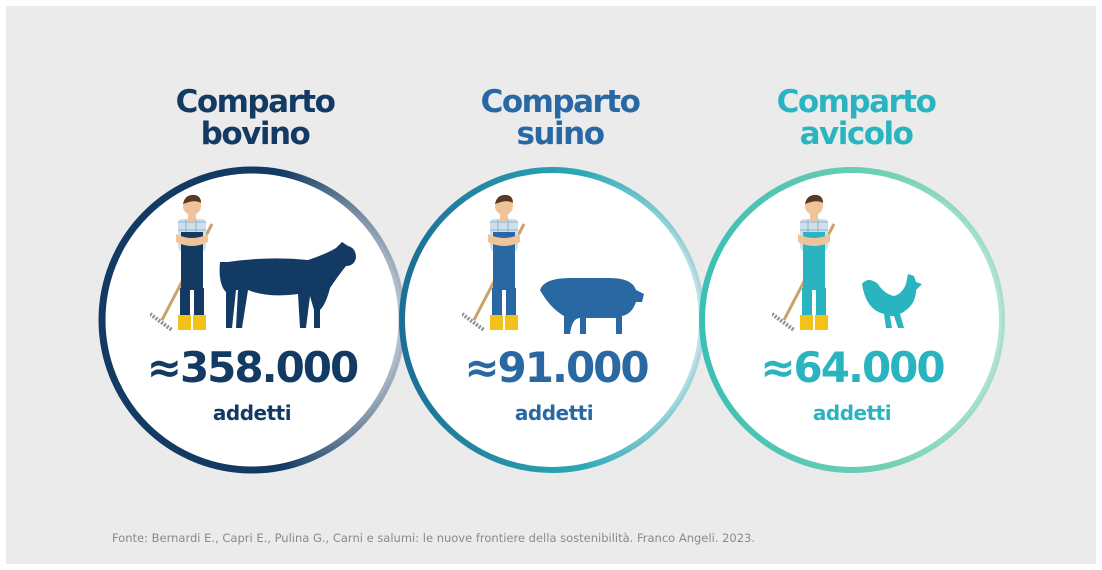 This screenshot has width=1102, height=570. Describe the element at coordinates (559, 134) in the screenshot. I see `title-line: suino` at that location.